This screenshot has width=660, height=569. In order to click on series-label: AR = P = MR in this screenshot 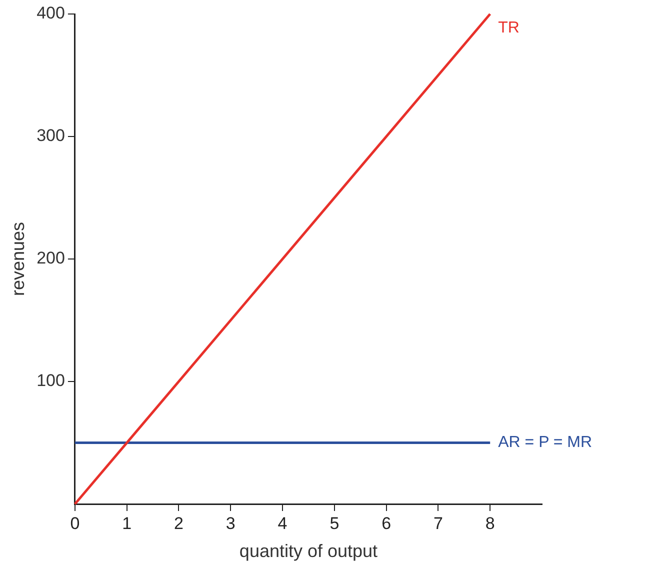, I will do `click(545, 443)`.